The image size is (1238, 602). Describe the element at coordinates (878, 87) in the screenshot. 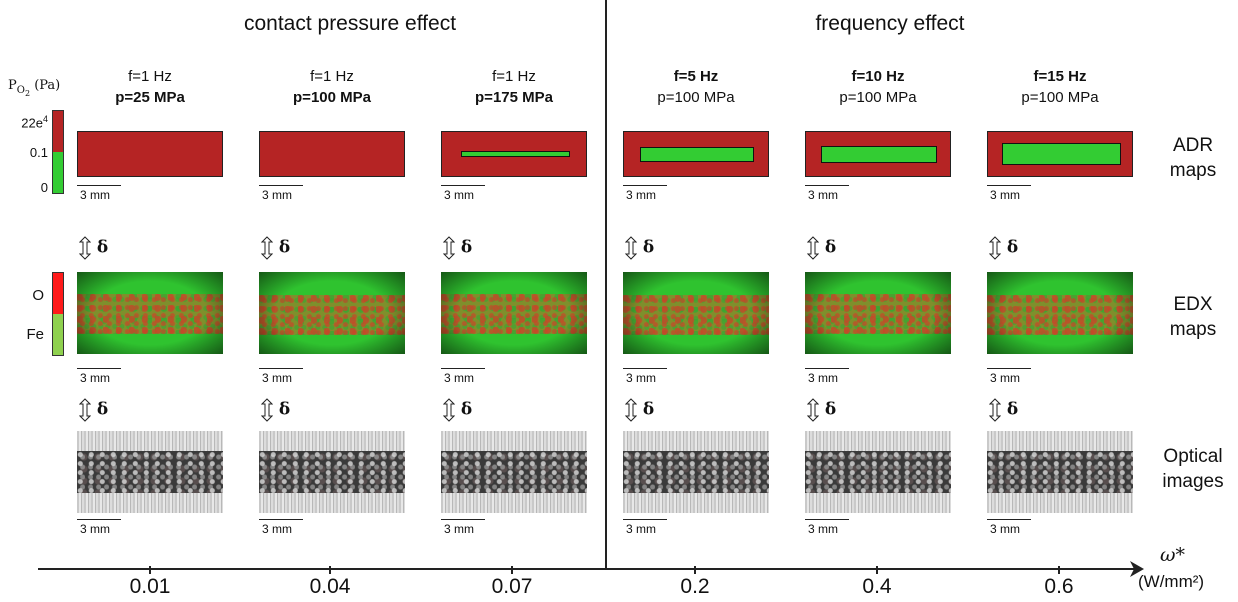

I see `test-conditions: f=10 Hz p=100 MPa` at that location.